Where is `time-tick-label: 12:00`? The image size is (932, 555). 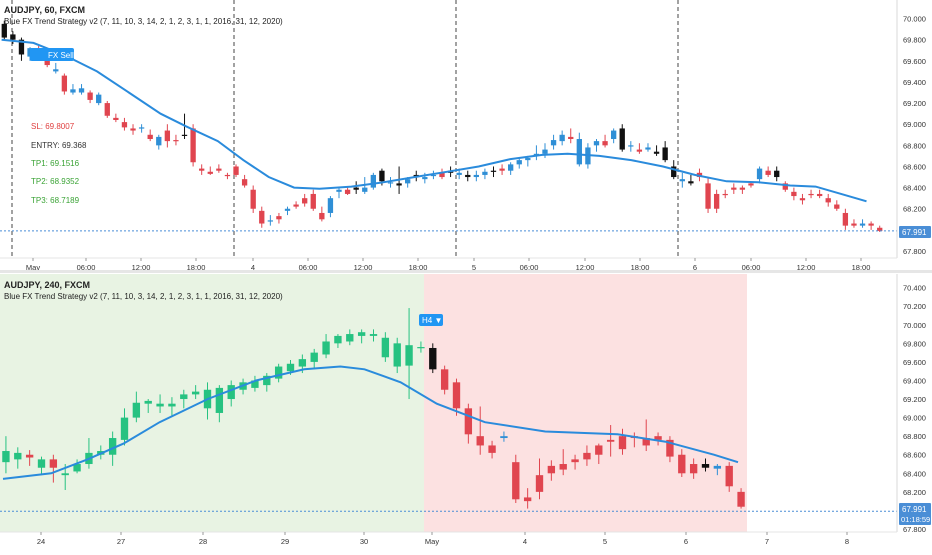 time-tick-label: 12:00 is located at coordinates (141, 267).